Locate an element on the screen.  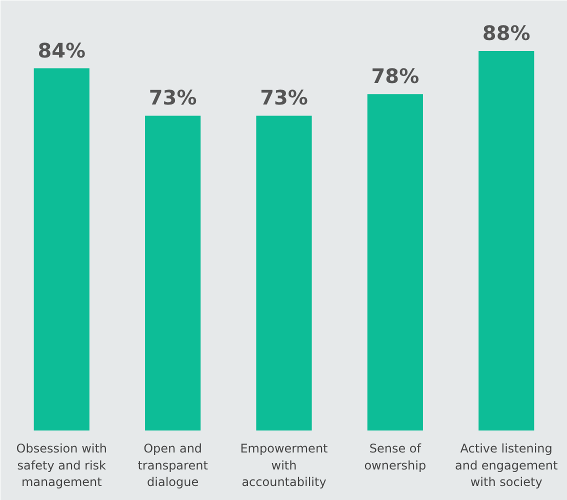
data-label: 78% is located at coordinates (395, 76).